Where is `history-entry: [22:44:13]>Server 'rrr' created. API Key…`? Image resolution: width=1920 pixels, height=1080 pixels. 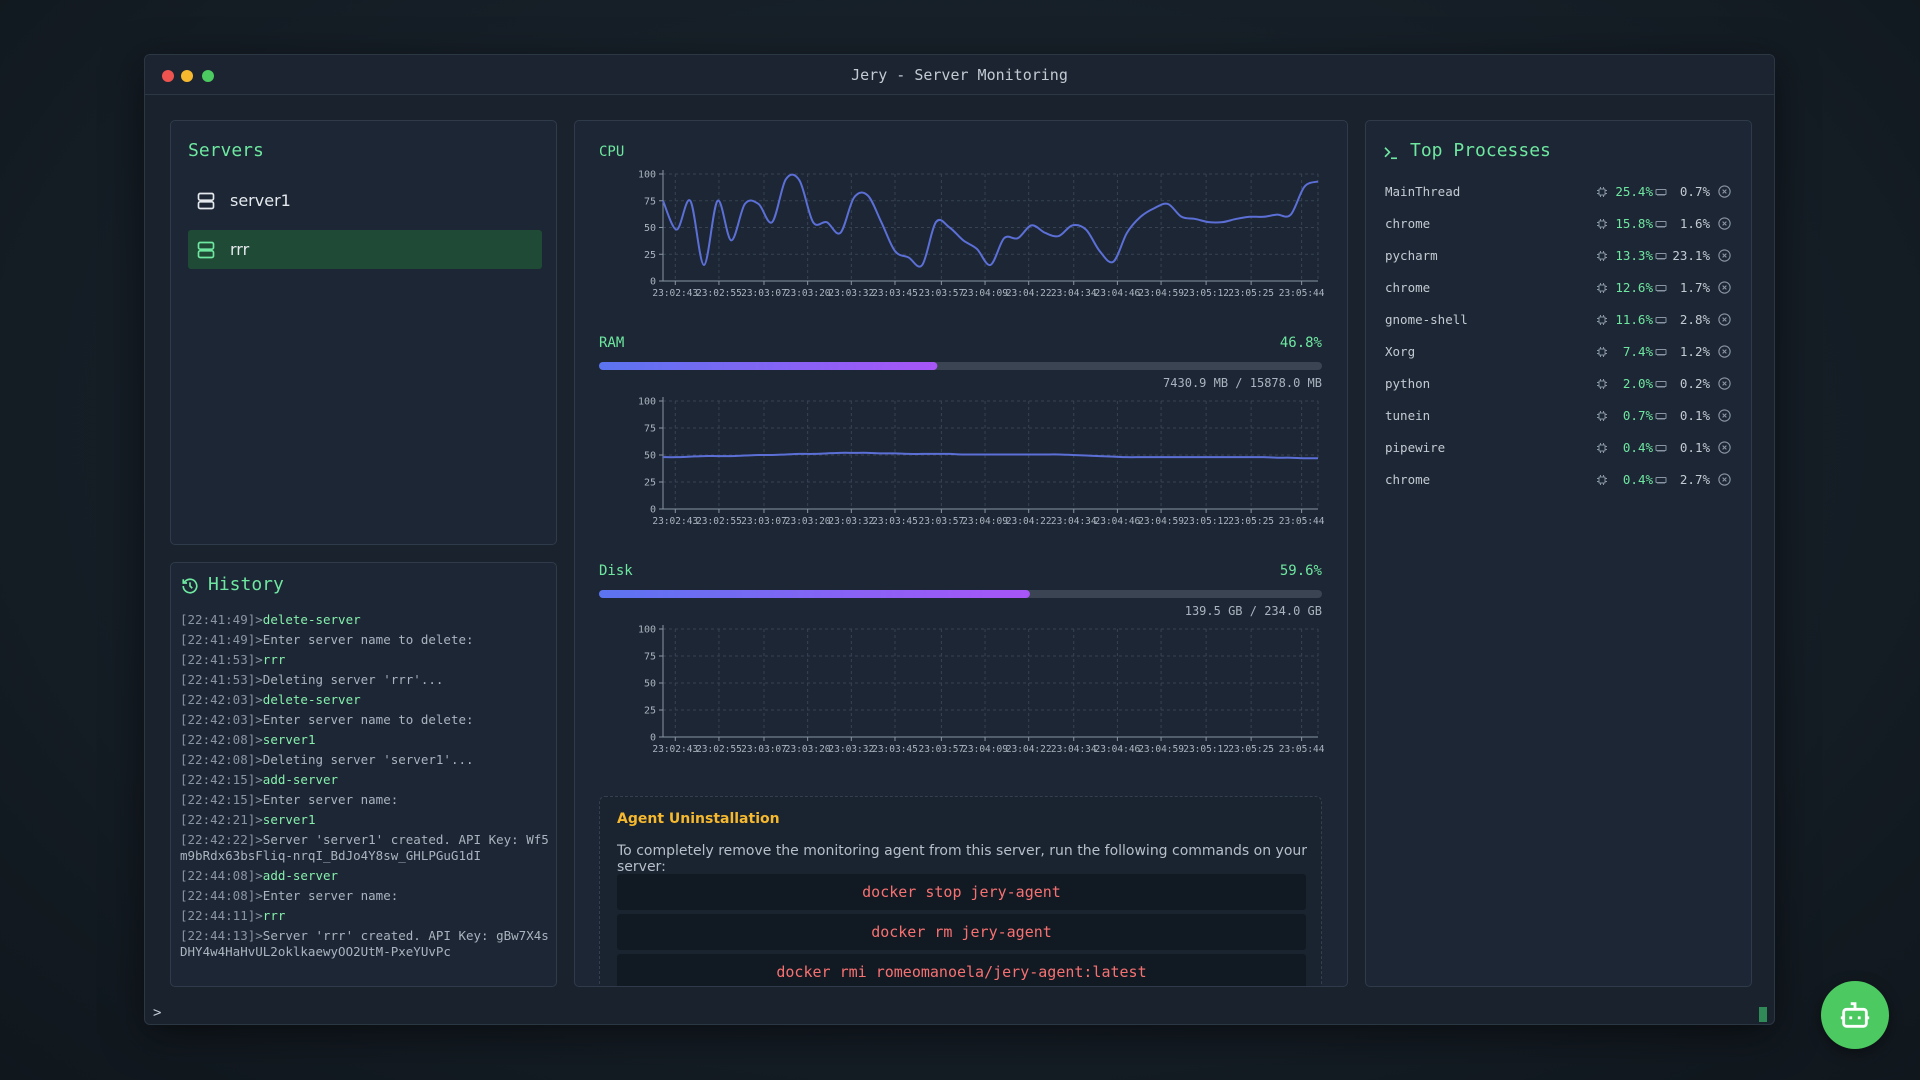 history-entry: [22:44:13]>Server 'rrr' created. API Key… is located at coordinates (365, 944).